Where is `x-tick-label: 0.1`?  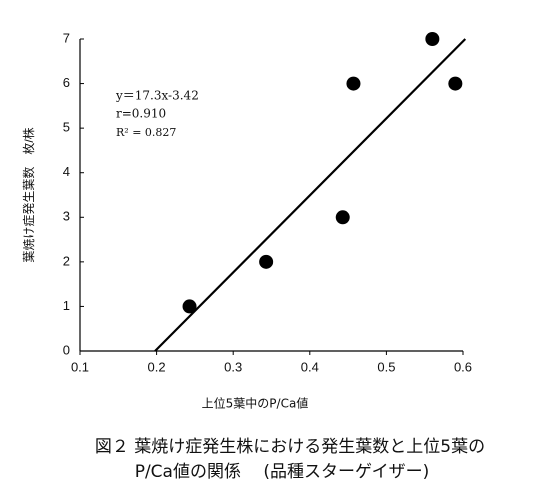
x-tick-label: 0.1 is located at coordinates (80, 366).